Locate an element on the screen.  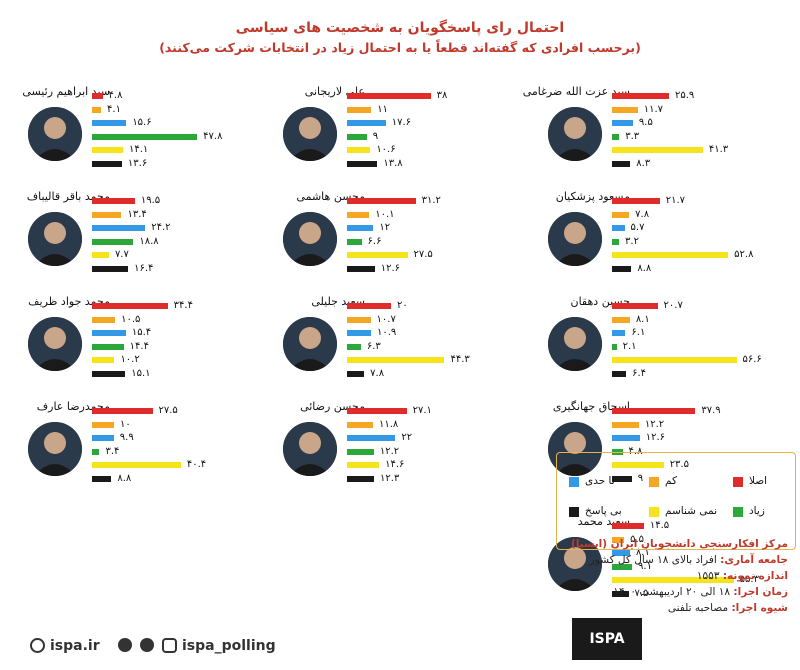
legend-swatch-asla is located at coordinates (738, 482).